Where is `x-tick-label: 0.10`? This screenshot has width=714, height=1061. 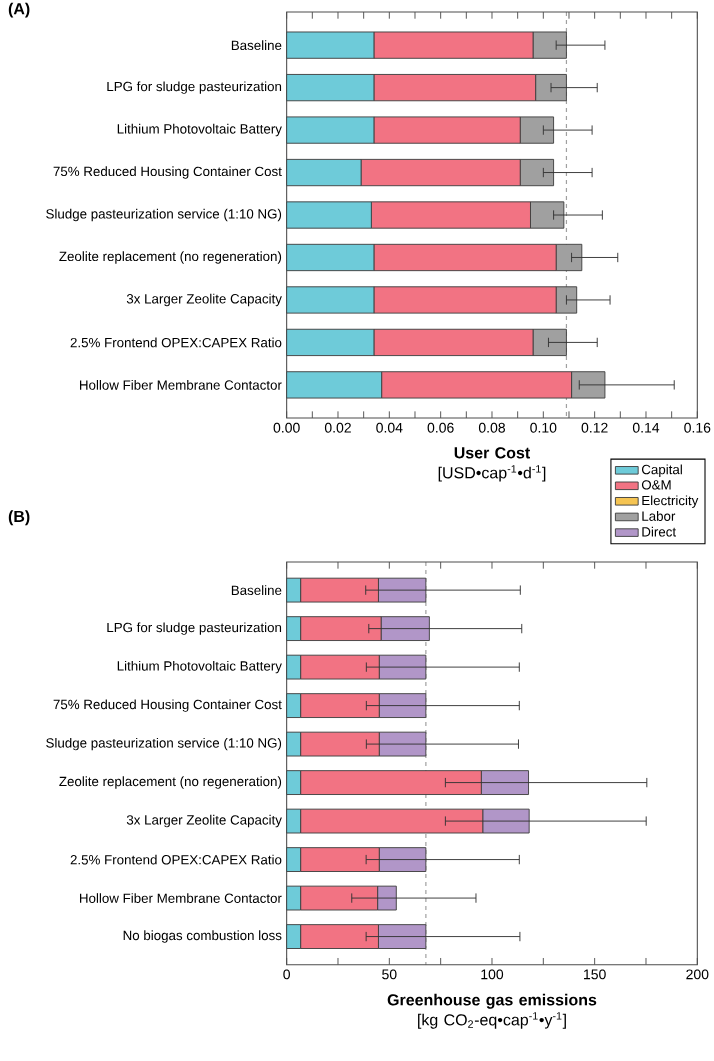
x-tick-label: 0.10 is located at coordinates (543, 427).